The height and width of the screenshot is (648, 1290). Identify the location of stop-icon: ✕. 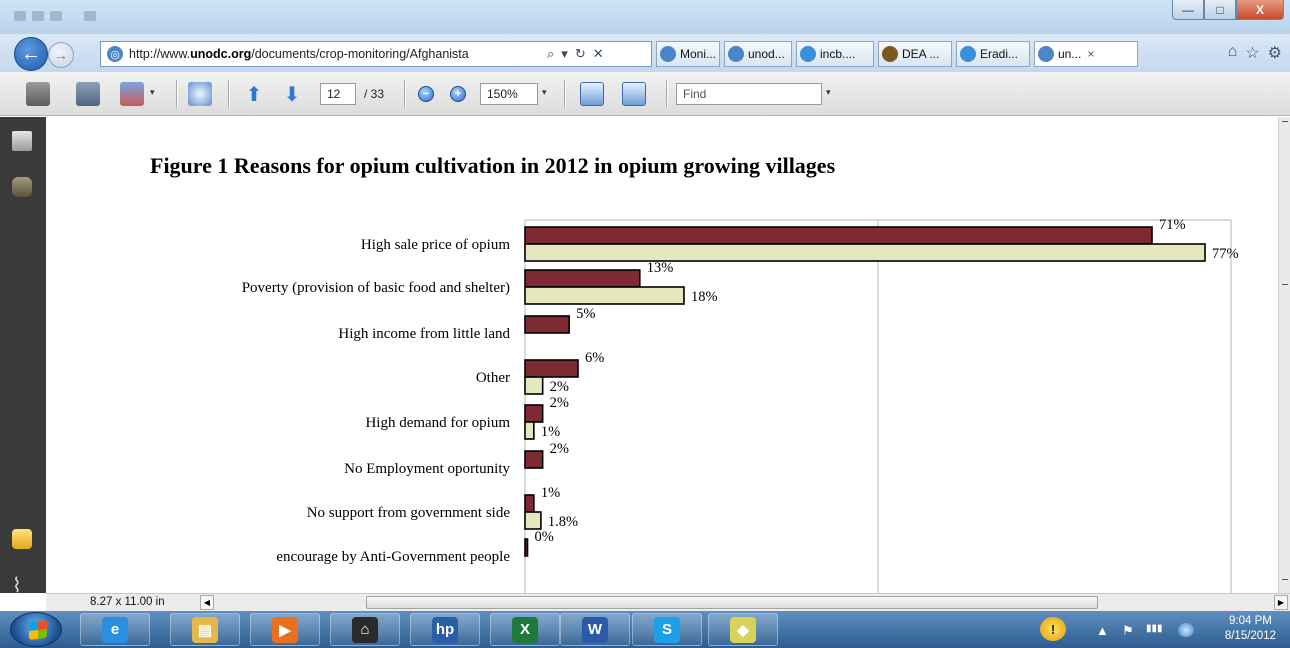
(598, 53).